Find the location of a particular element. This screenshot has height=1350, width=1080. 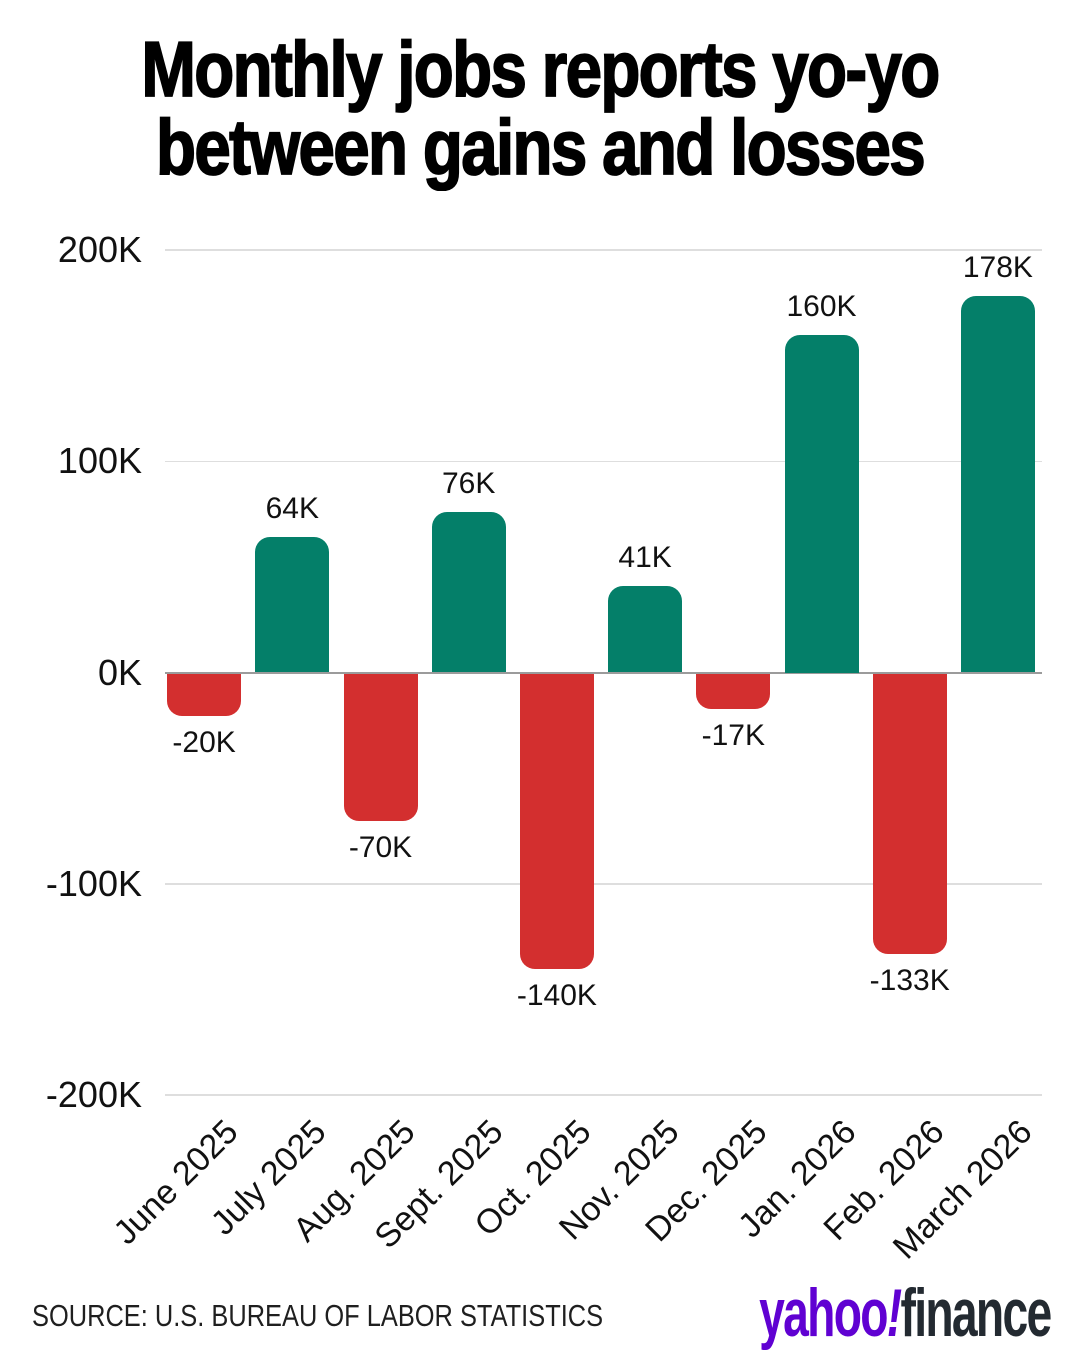

bar-value-label-nov-2025: 41K is located at coordinates (645, 557).